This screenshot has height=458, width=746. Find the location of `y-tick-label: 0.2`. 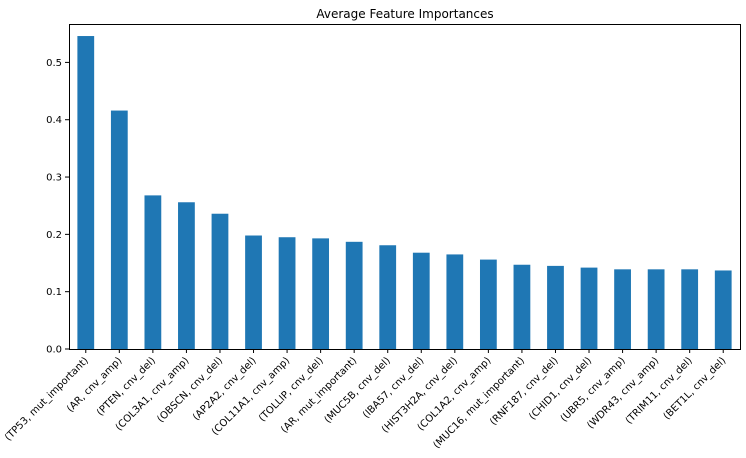

y-tick-label: 0.2 is located at coordinates (54, 235).